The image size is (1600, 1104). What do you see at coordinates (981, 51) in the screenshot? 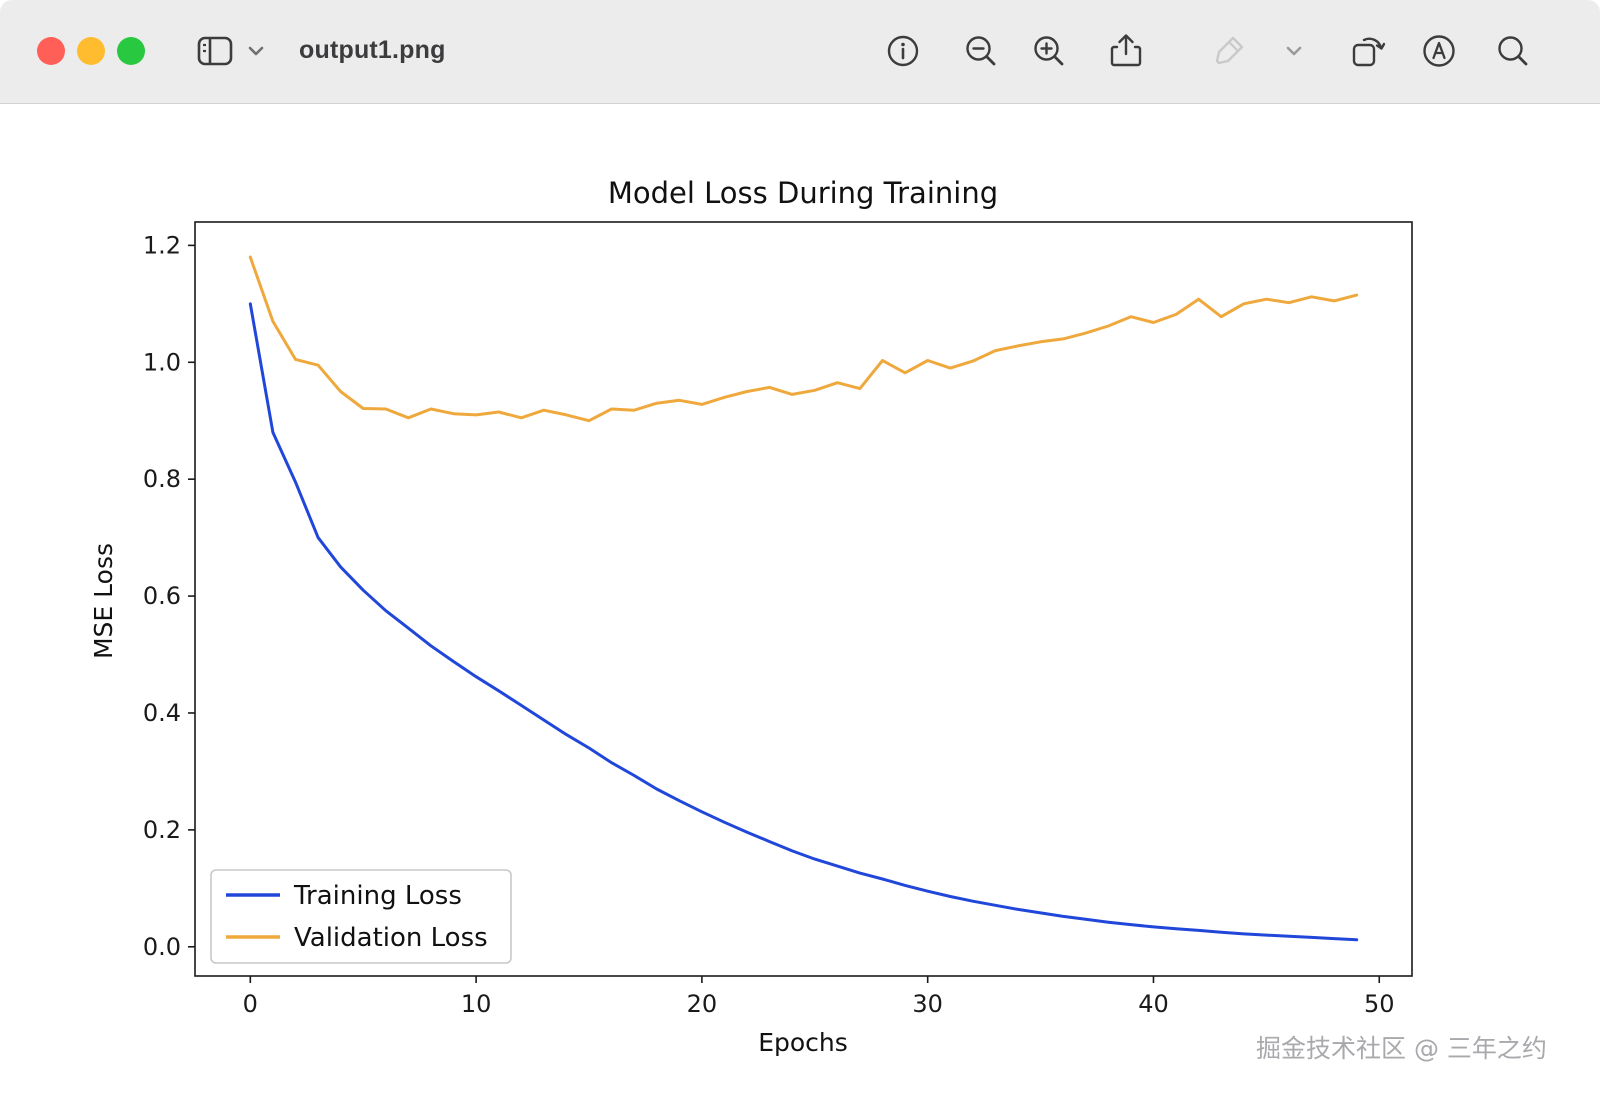
I see `zoom-out-icon` at bounding box center [981, 51].